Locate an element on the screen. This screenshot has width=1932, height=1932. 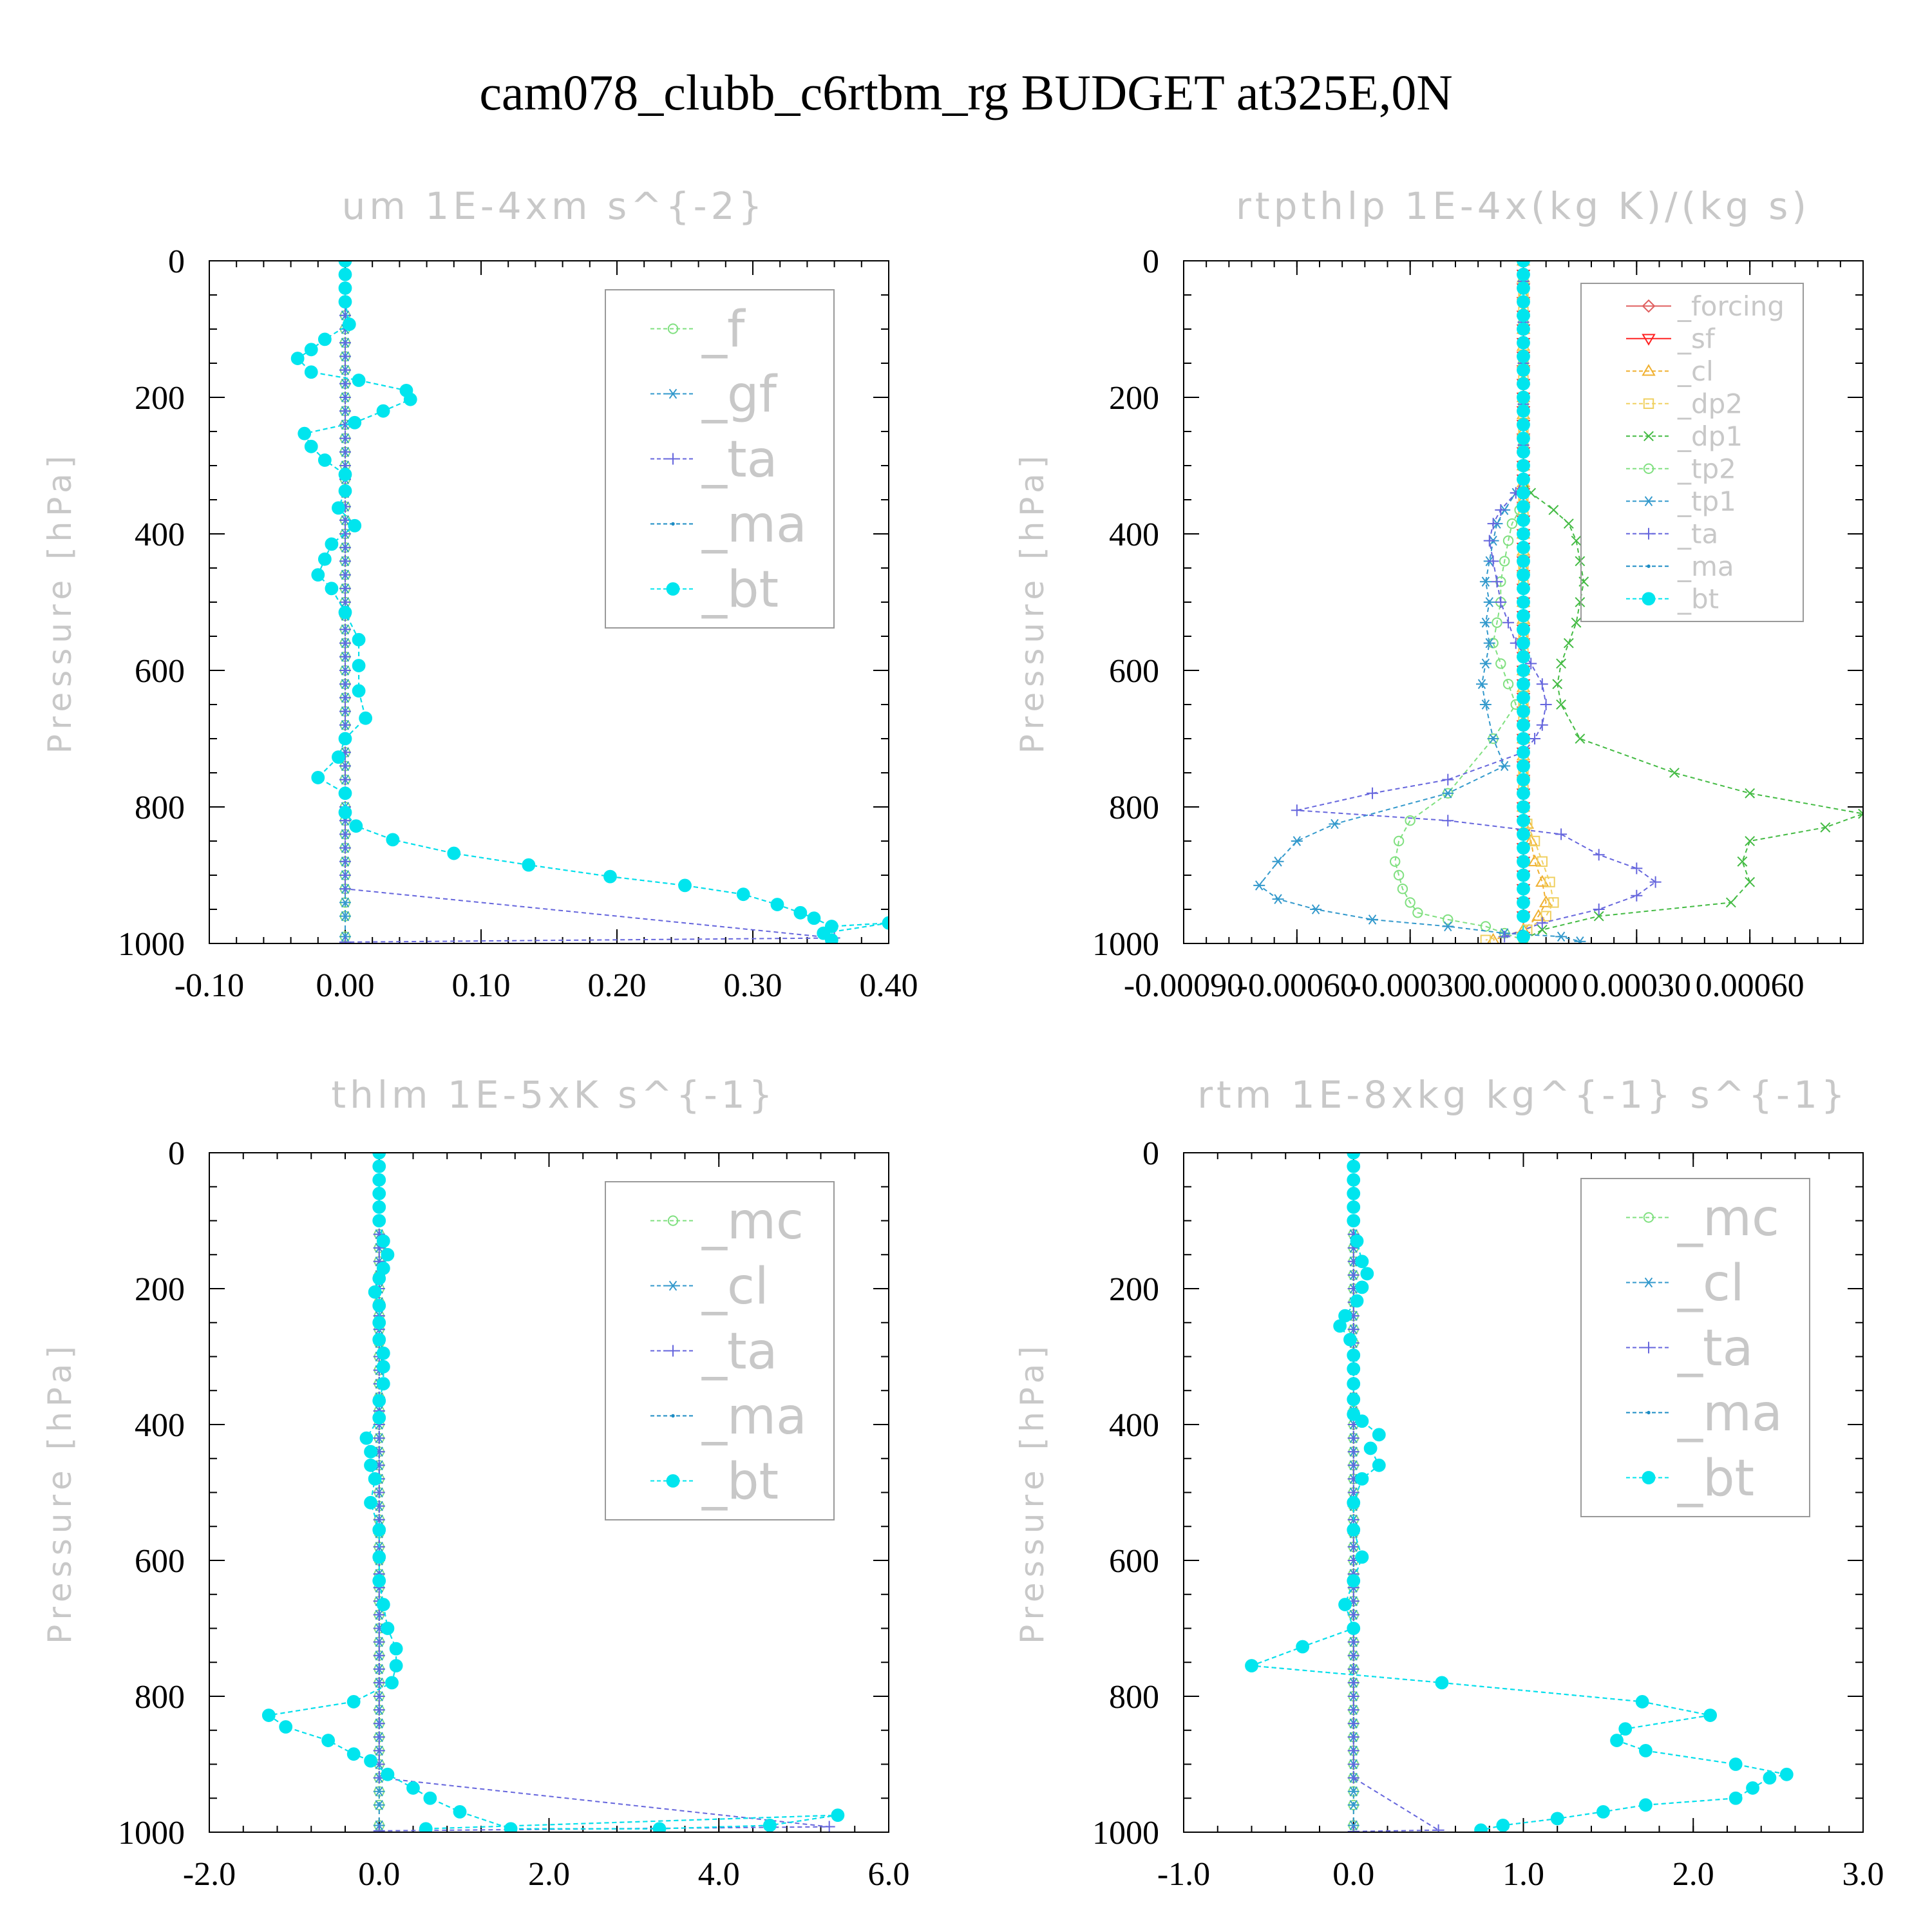
legend-entry: _ma is located at coordinates (728, 525).